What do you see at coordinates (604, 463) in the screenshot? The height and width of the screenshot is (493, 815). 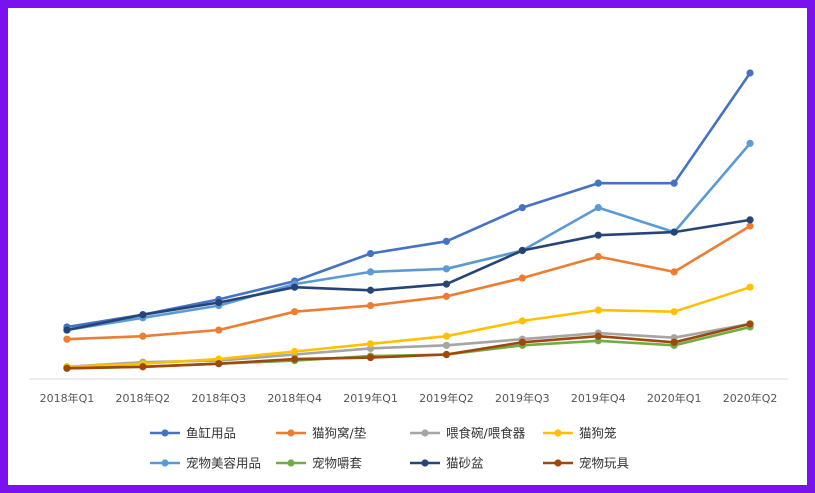 I see `legend-label: 宠物玩具` at bounding box center [604, 463].